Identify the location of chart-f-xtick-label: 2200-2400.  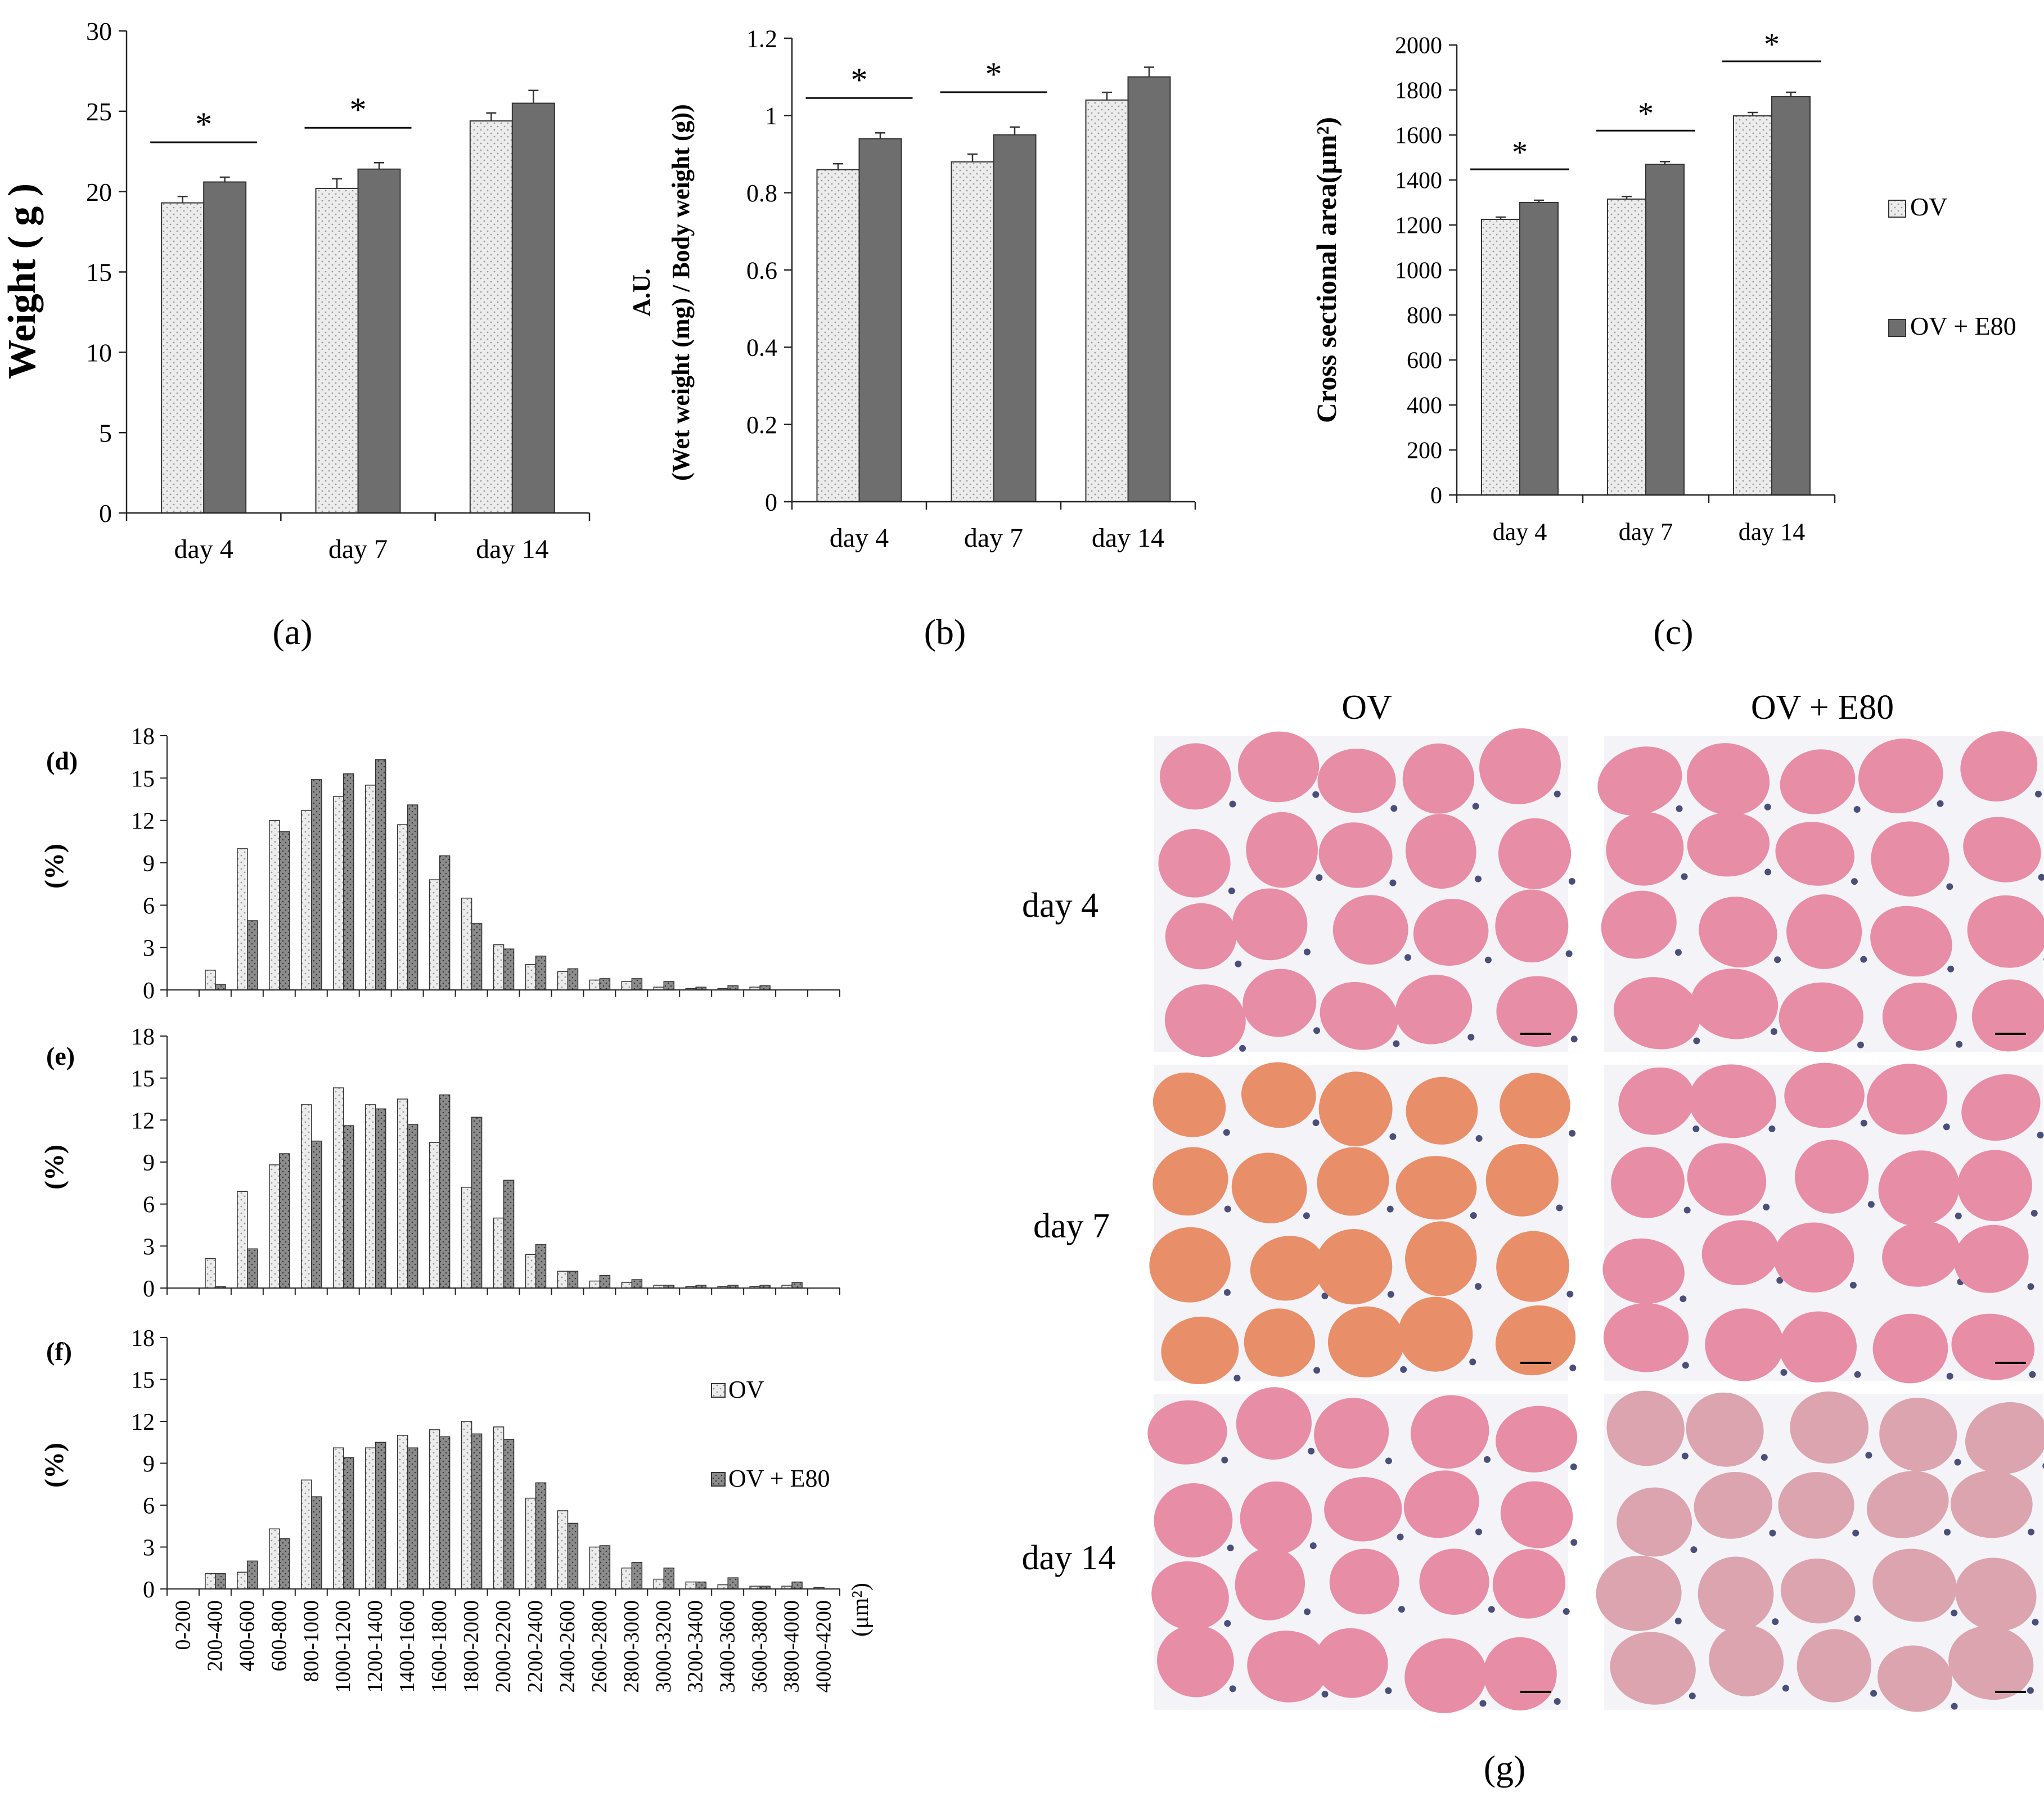
(535, 1646).